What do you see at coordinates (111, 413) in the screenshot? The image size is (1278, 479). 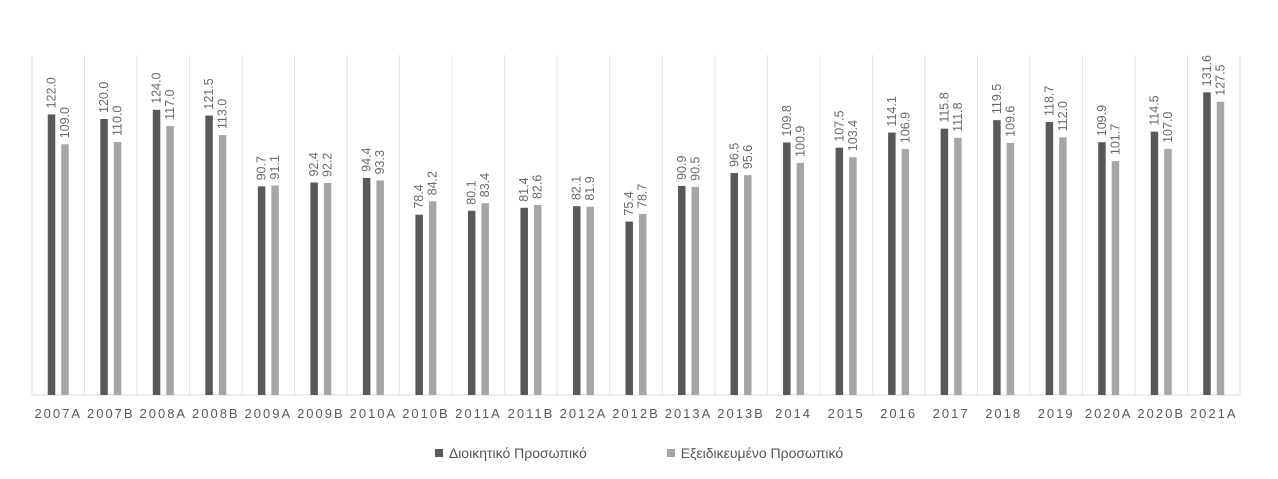 I see `x-tick-label: 2007B` at bounding box center [111, 413].